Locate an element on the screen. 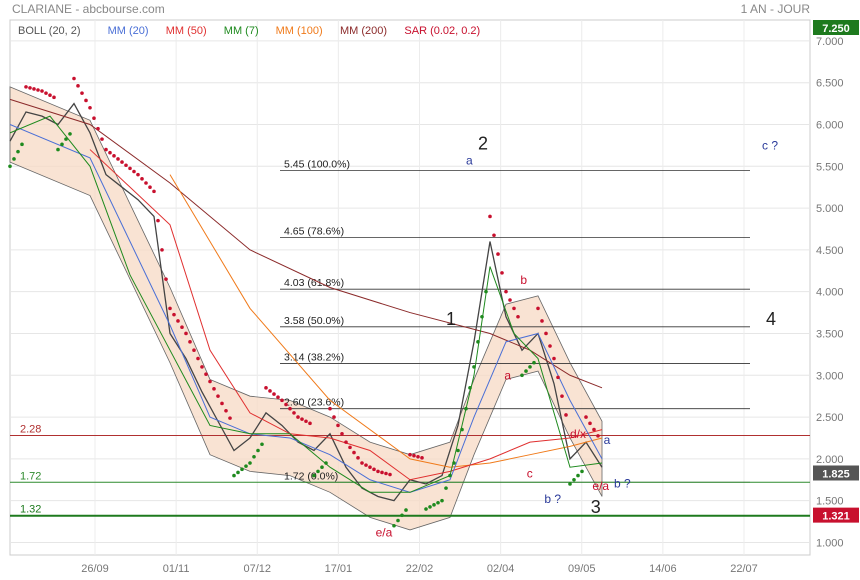  period-label: 1 AN - JOUR is located at coordinates (776, 9).